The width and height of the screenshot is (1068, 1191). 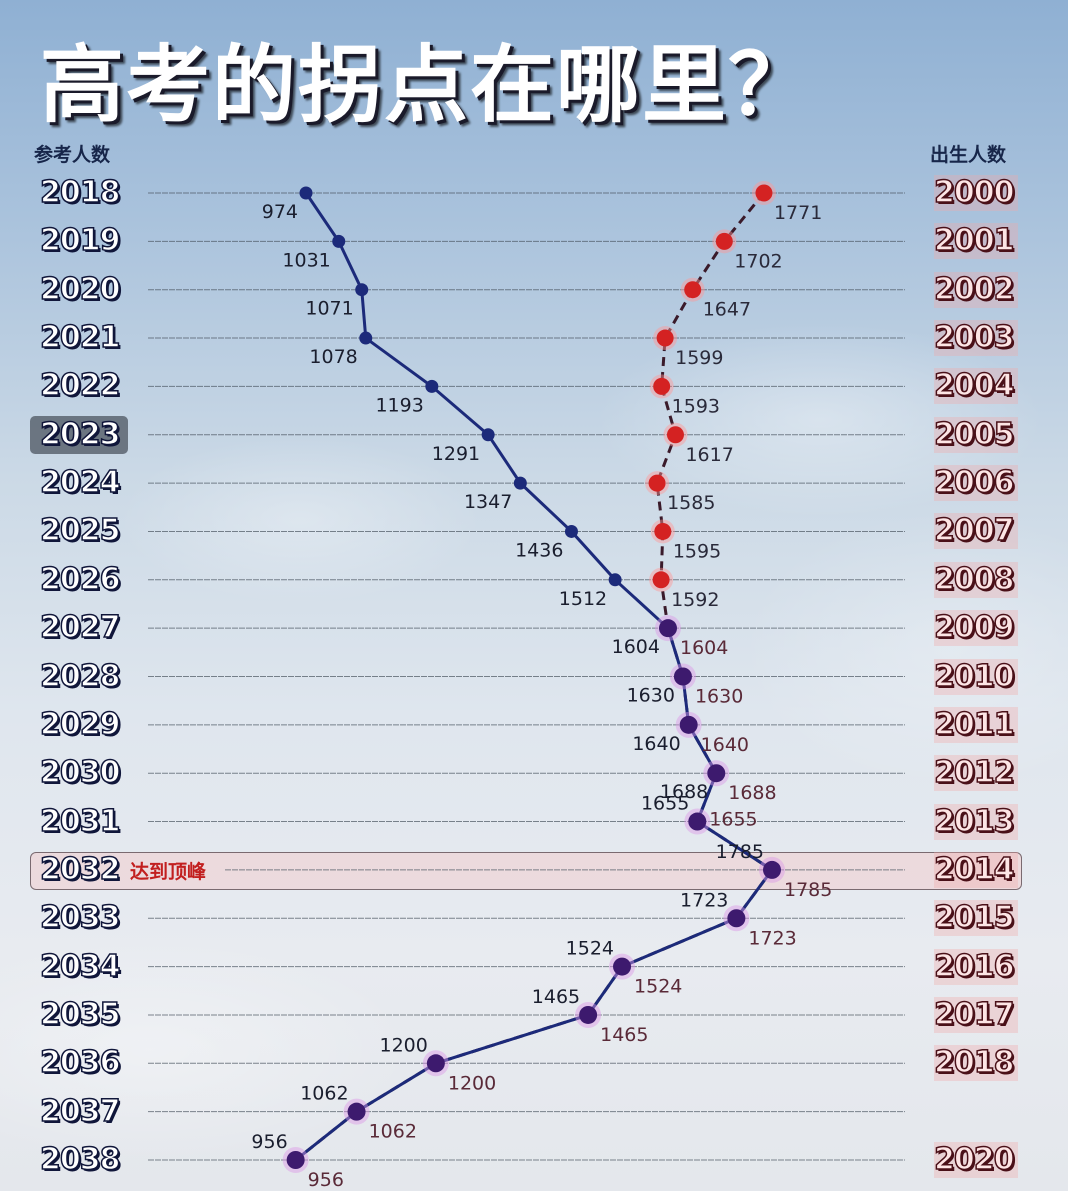 I want to click on birth-value-label: 1617, so click(x=709, y=455).